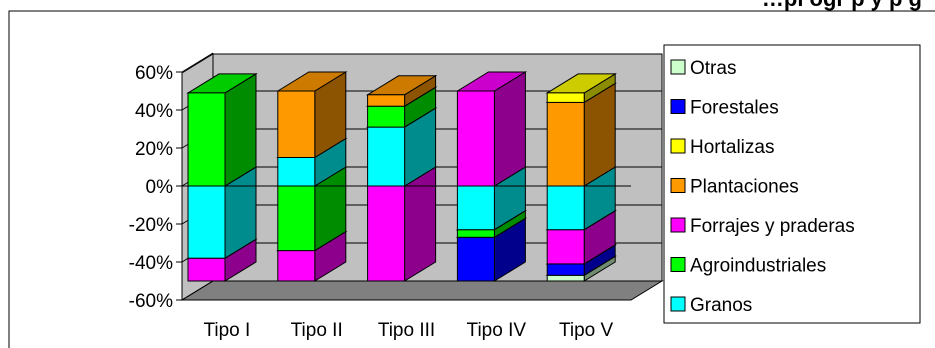 The height and width of the screenshot is (348, 935). What do you see at coordinates (734, 108) in the screenshot?
I see `legend-label: Forestales` at bounding box center [734, 108].